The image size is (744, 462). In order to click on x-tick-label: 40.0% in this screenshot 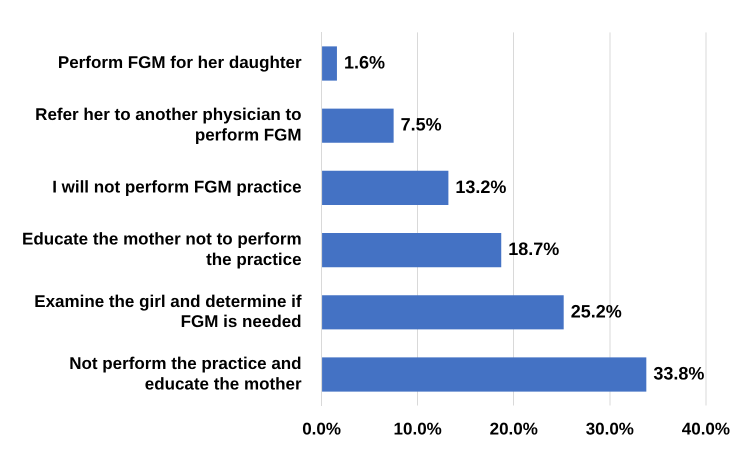, I will do `click(706, 428)`.